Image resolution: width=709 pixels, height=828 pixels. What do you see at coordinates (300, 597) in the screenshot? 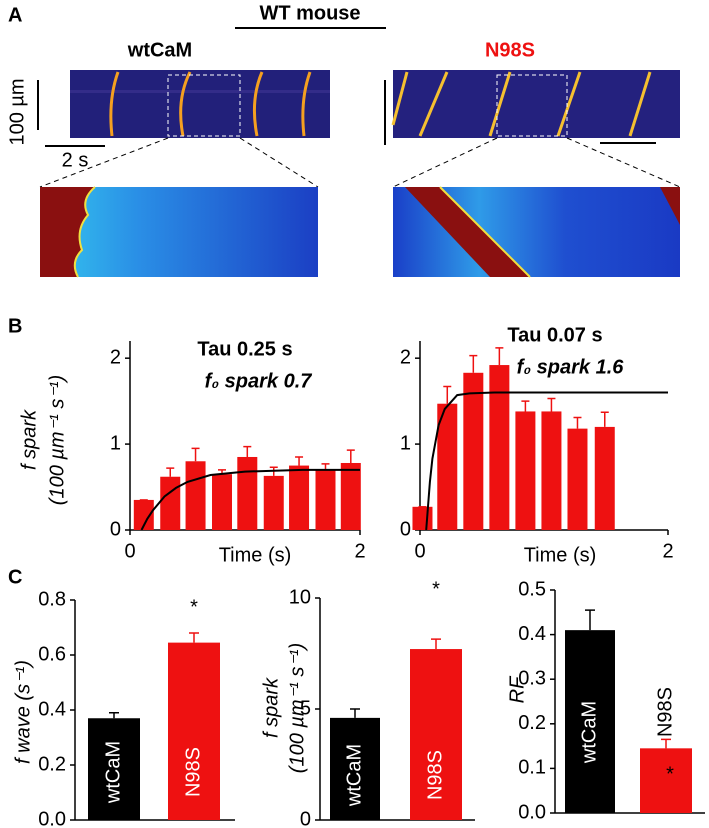
I see `y-tick-label: 10` at bounding box center [300, 597].